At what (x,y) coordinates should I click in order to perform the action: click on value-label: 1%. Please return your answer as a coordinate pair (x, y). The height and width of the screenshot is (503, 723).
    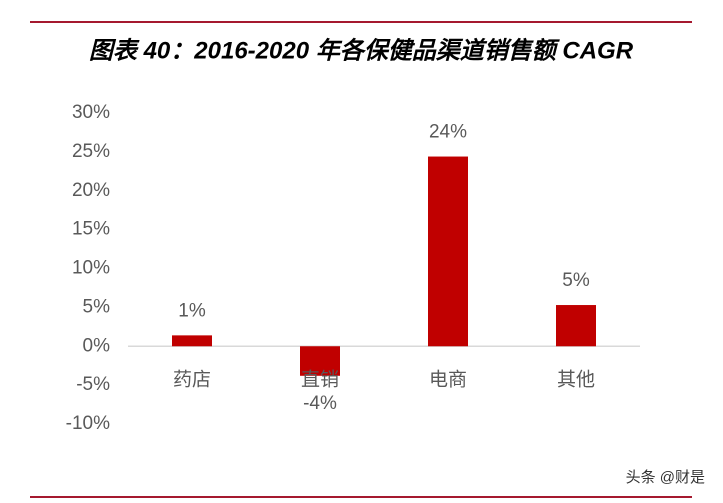
    Looking at the image, I should click on (192, 310).